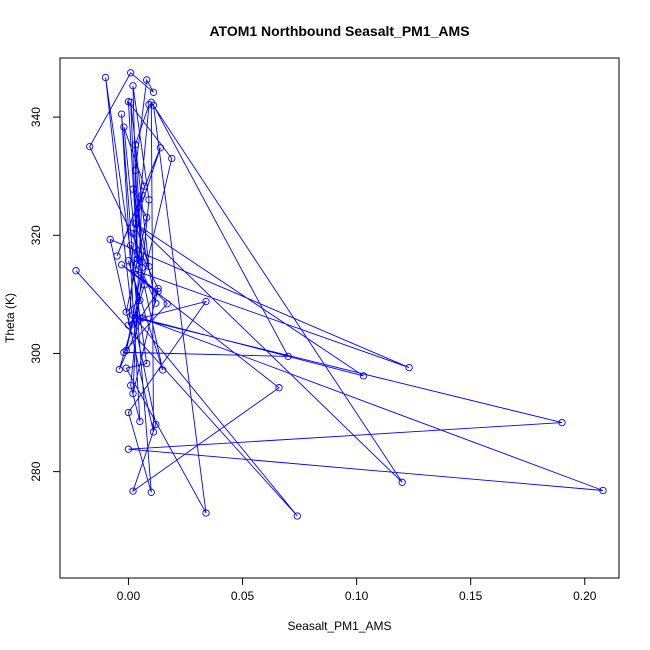 The width and height of the screenshot is (650, 650). I want to click on x-tick-label: 0.05, so click(243, 596).